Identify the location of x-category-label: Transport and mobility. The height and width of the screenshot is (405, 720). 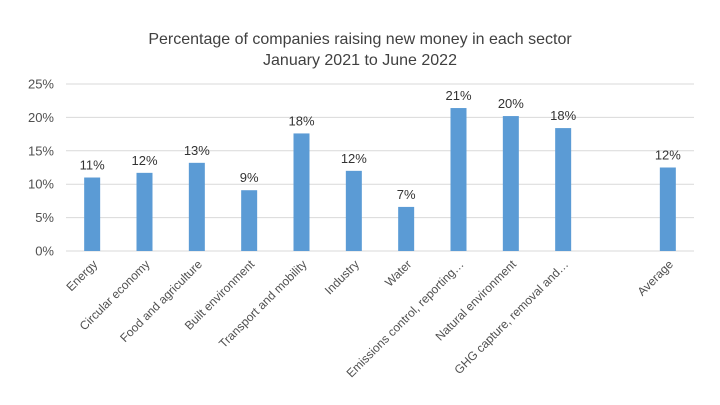
(263, 304).